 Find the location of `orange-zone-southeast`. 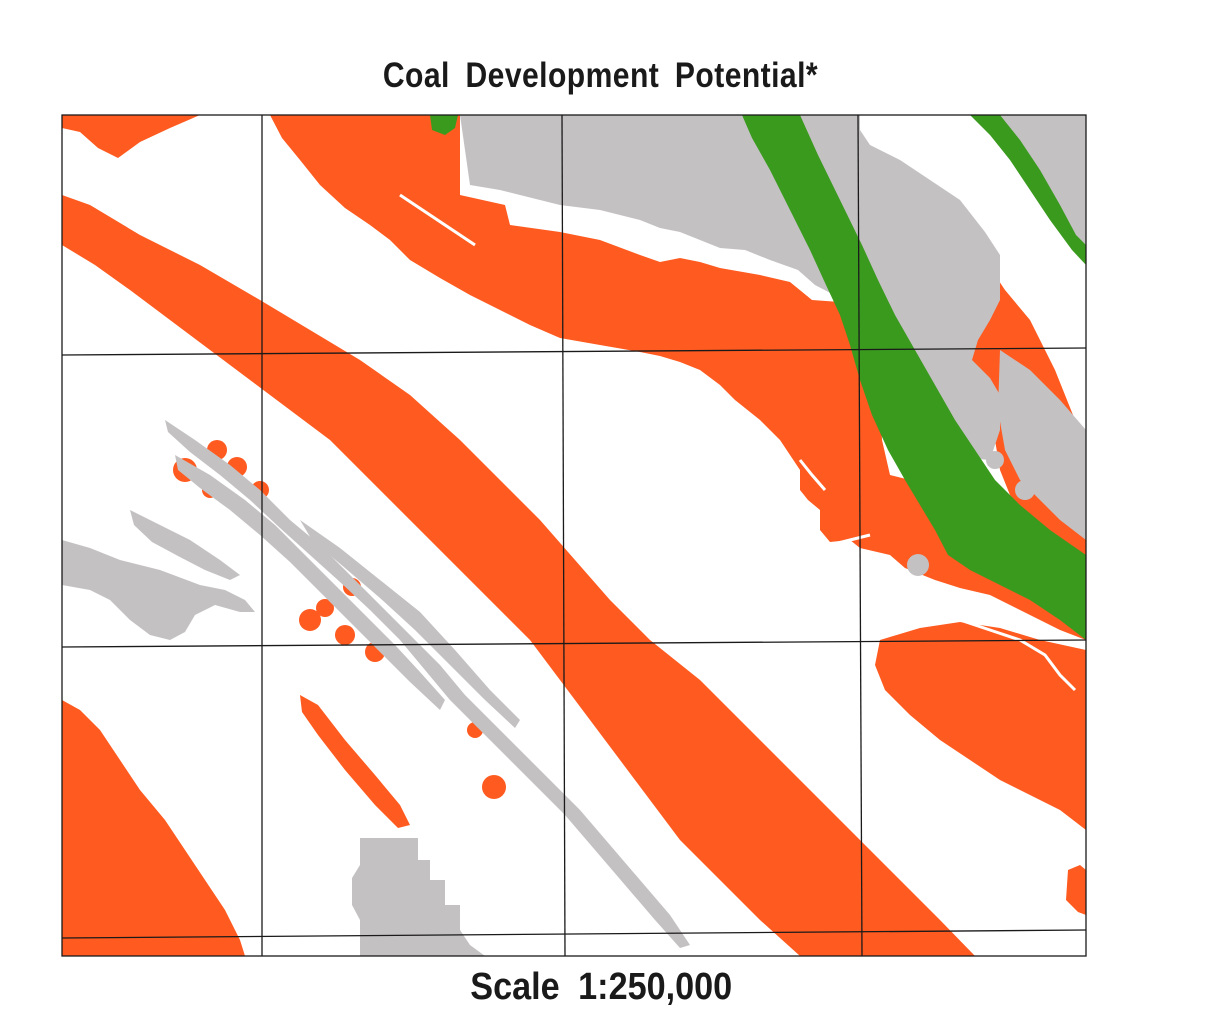

orange-zone-southeast is located at coordinates (980, 726).